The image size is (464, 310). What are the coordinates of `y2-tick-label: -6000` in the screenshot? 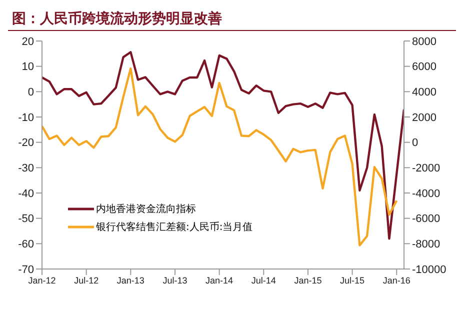 It's located at (426, 219).